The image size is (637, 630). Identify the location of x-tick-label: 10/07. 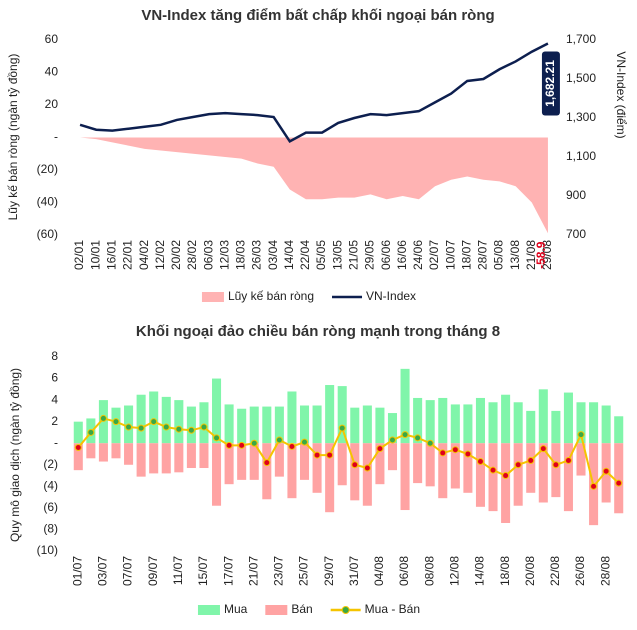
(450, 255).